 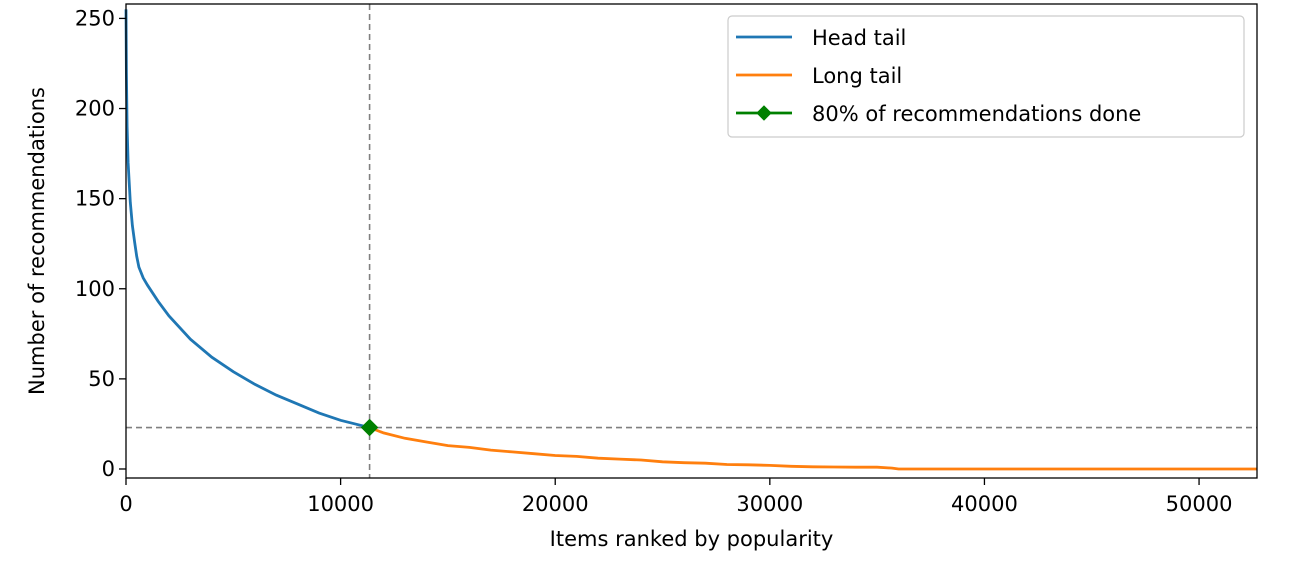 I want to click on x-tick-label: 20000, so click(x=555, y=504).